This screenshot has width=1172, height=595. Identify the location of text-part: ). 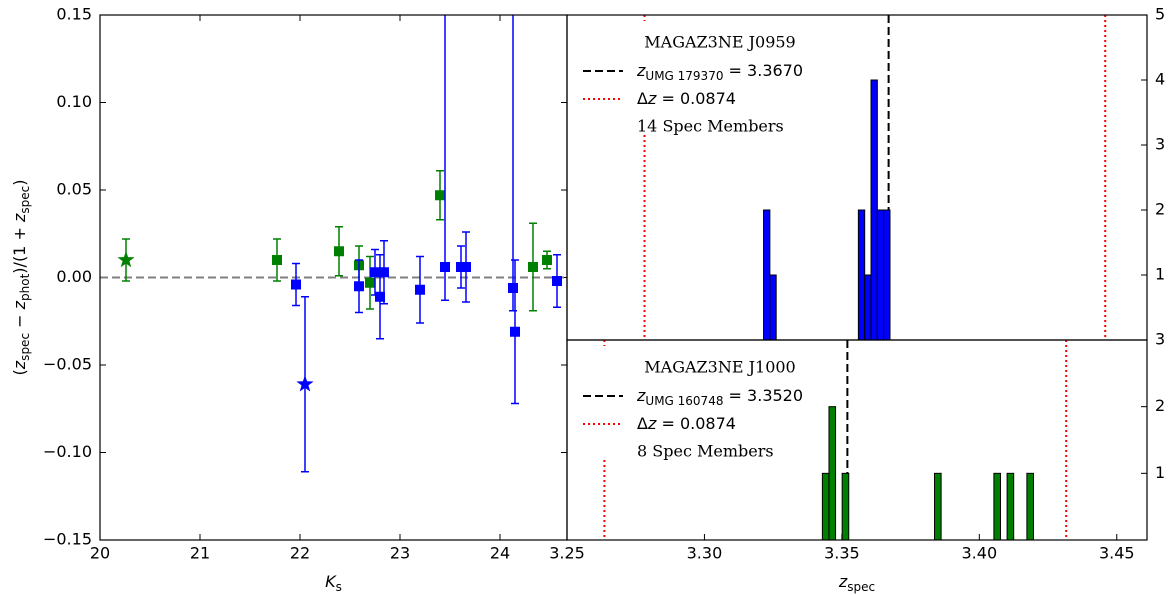
(19, 183).